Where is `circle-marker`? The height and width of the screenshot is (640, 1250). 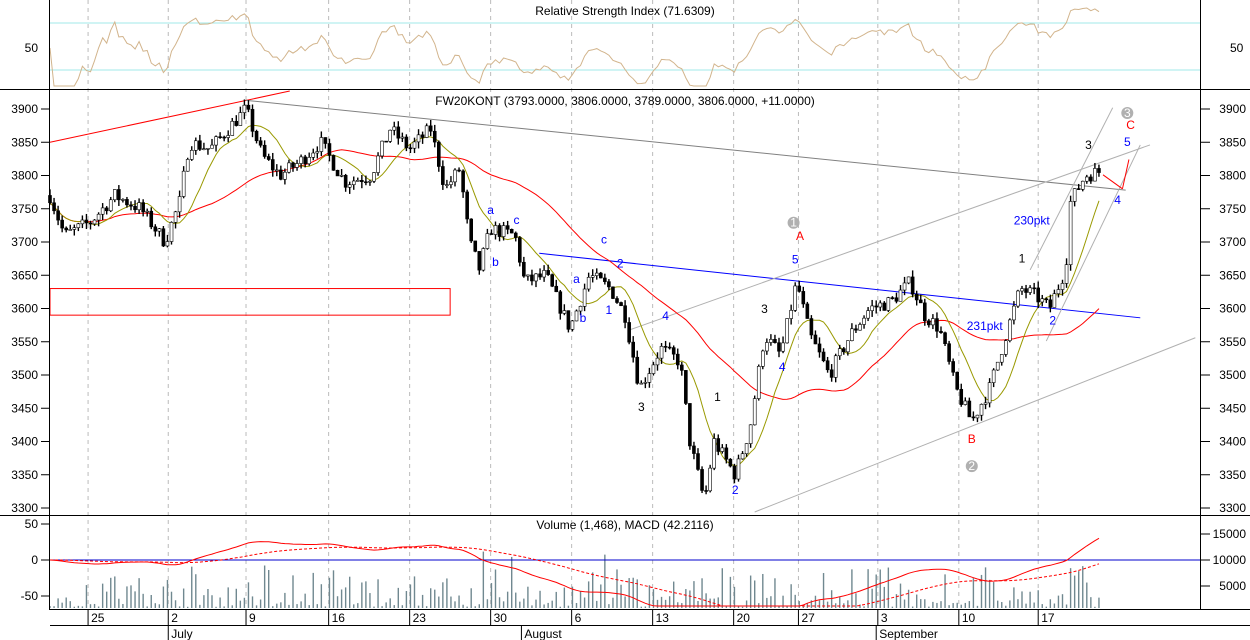
circle-marker is located at coordinates (1127, 112).